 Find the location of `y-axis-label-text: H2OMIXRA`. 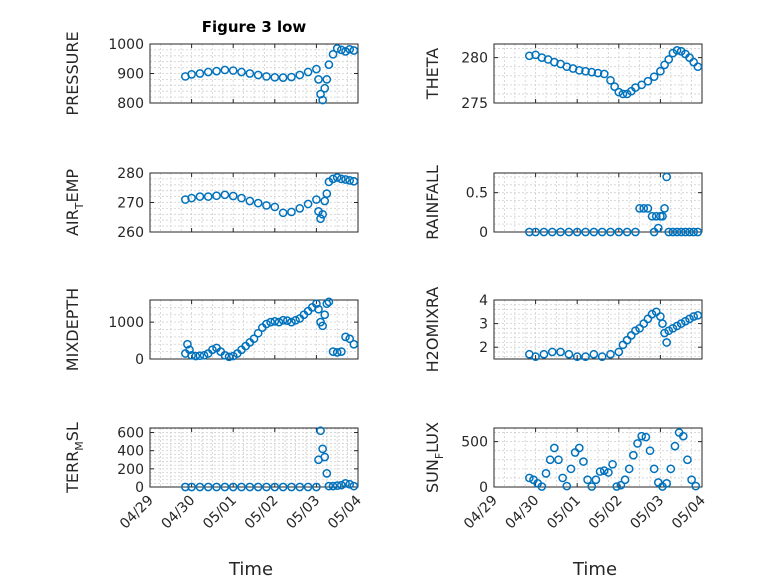

y-axis-label-text: H2OMIXRA is located at coordinates (432, 330).